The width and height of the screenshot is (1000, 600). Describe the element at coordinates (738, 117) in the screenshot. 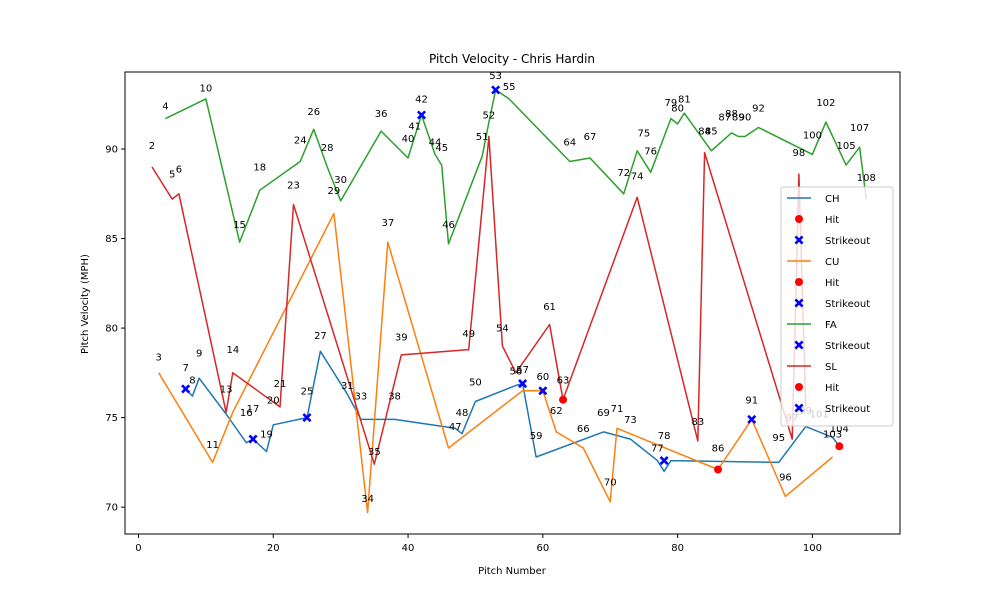

I see `pitch-number-label: 89` at that location.